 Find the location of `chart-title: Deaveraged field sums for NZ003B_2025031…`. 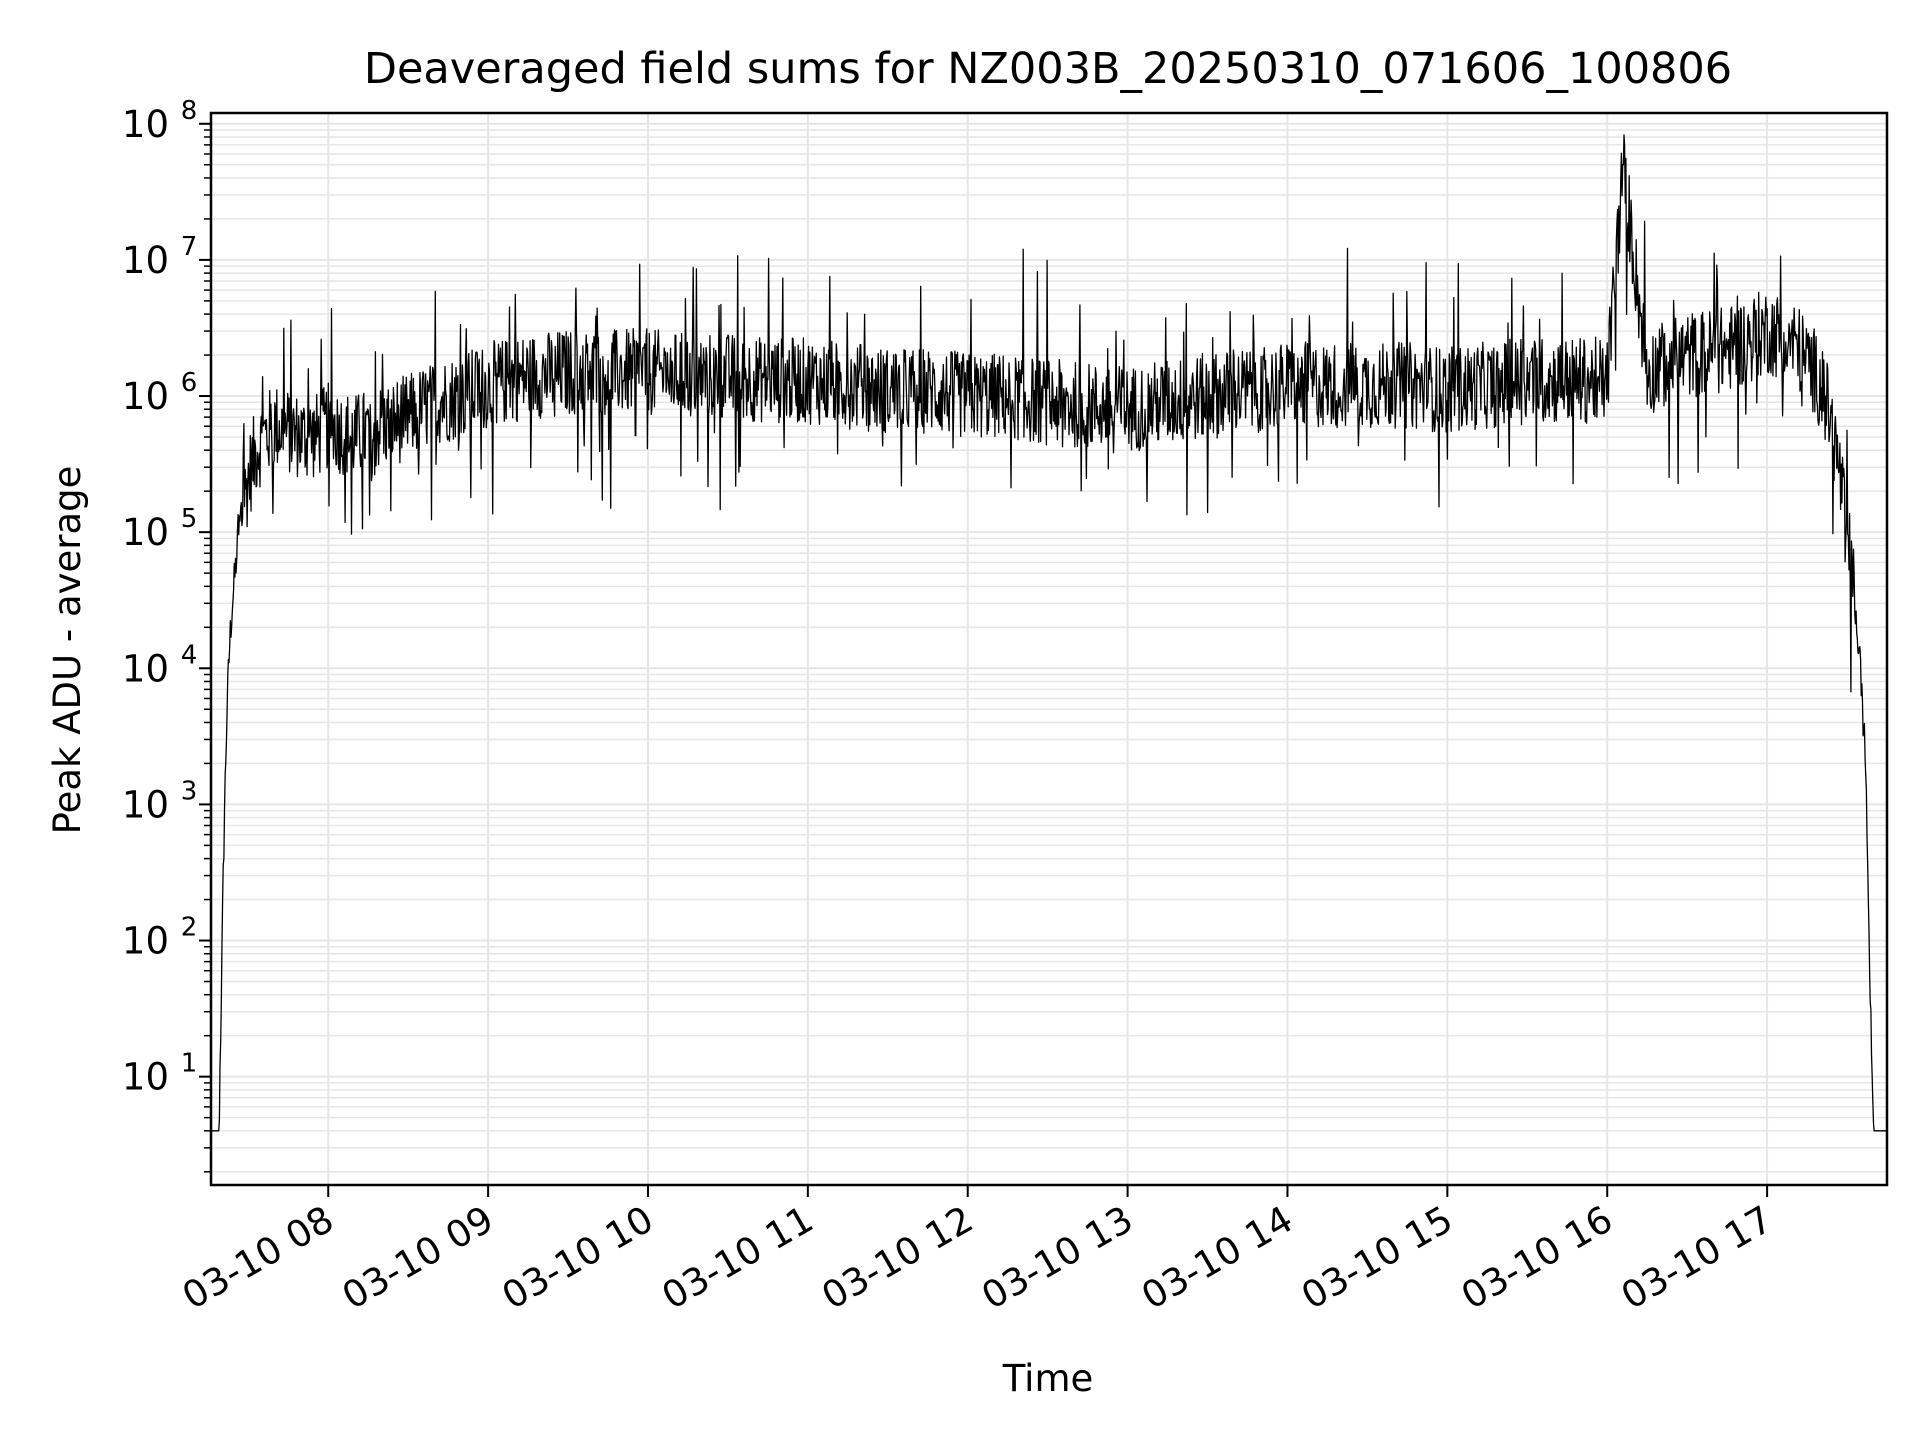

chart-title: Deaveraged field sums for NZ003B_2025031… is located at coordinates (1048, 69).